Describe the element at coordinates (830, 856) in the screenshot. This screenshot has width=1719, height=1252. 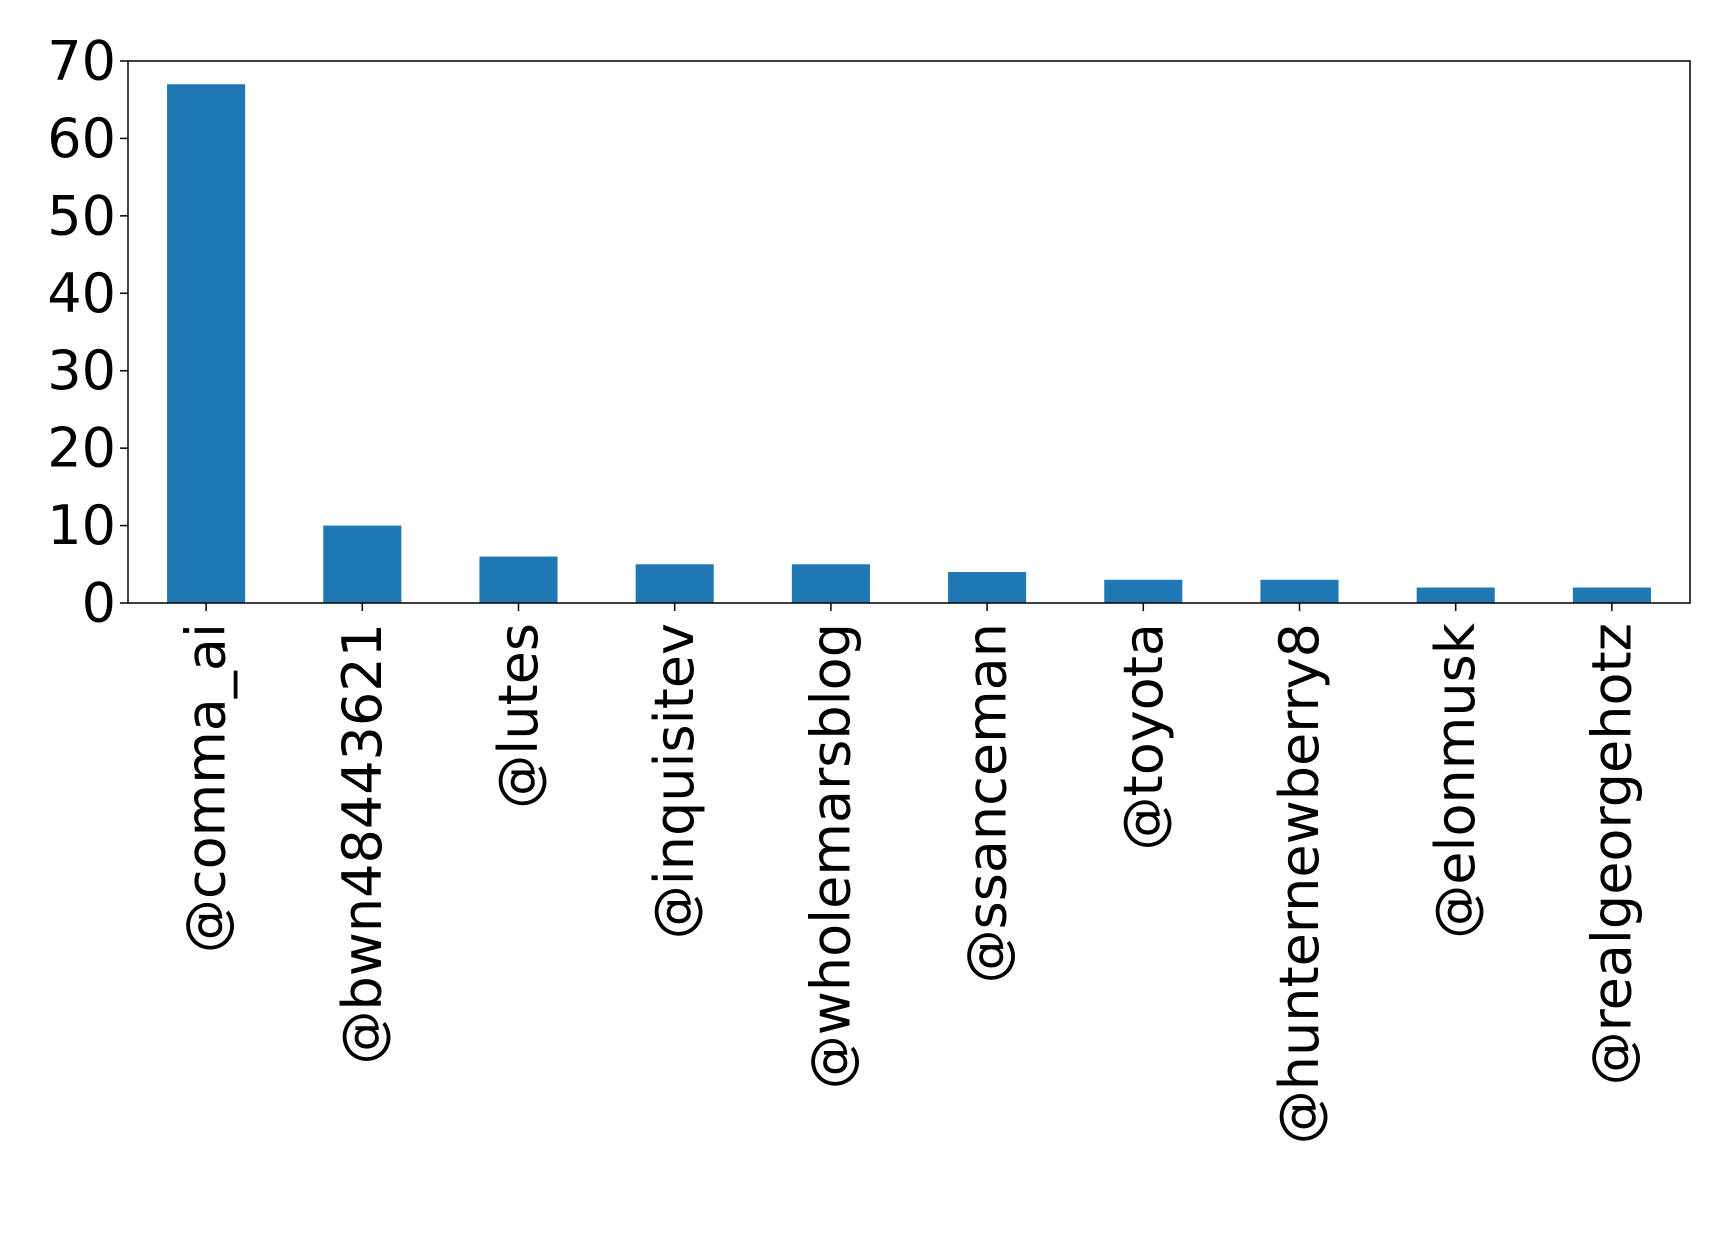
I see `x-tick-label: @wholemarsblog` at that location.